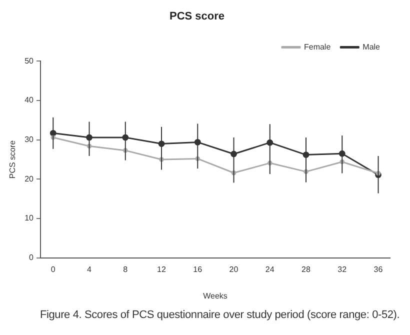 This screenshot has width=410, height=335. Describe the element at coordinates (198, 269) in the screenshot. I see `x-tick-label: 16` at that location.